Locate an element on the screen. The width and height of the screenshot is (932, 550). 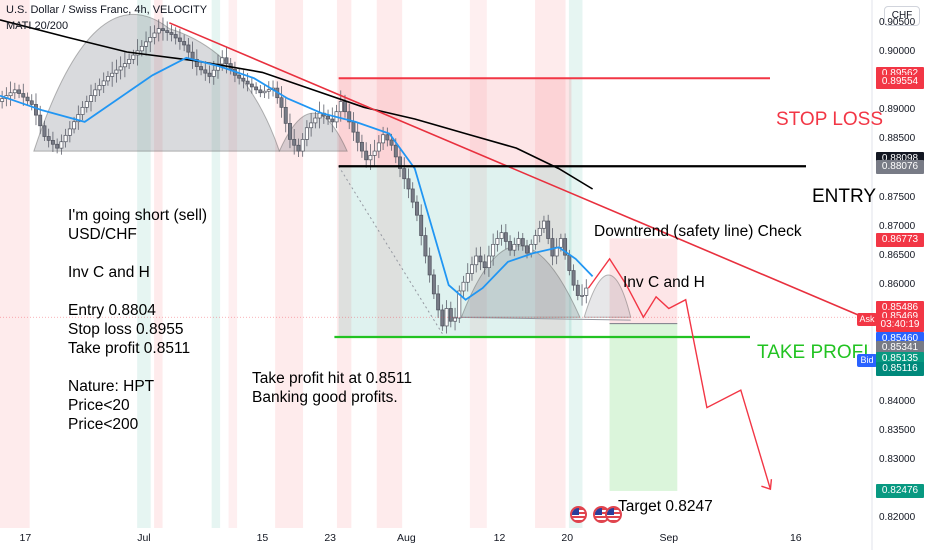
price-badge: 0.86773 is located at coordinates (900, 239).